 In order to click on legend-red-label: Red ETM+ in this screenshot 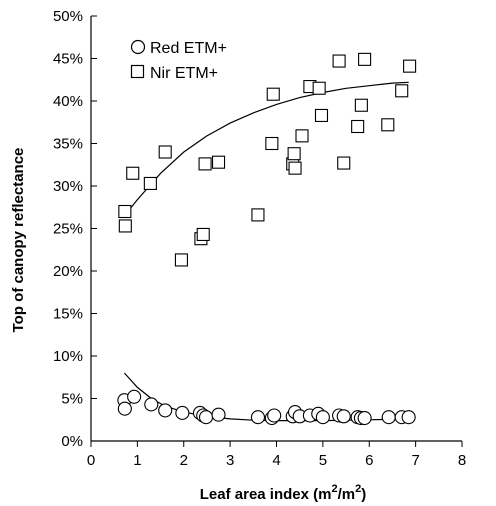, I will do `click(188, 48)`.